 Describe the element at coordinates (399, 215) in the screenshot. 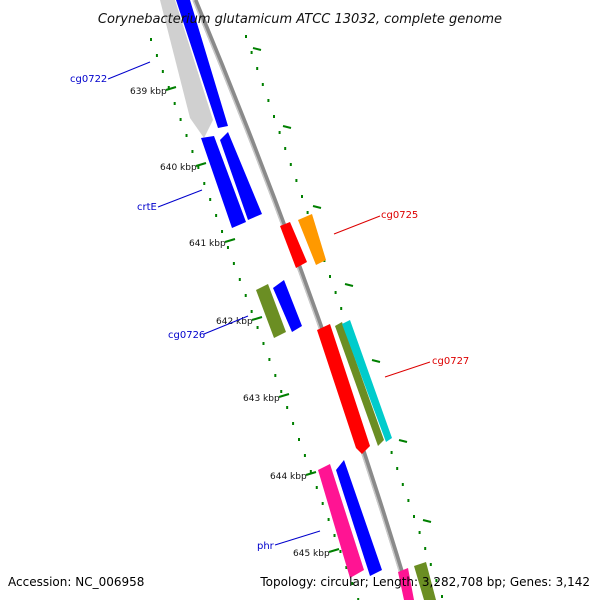

I see `gene-label: cg0725` at that location.